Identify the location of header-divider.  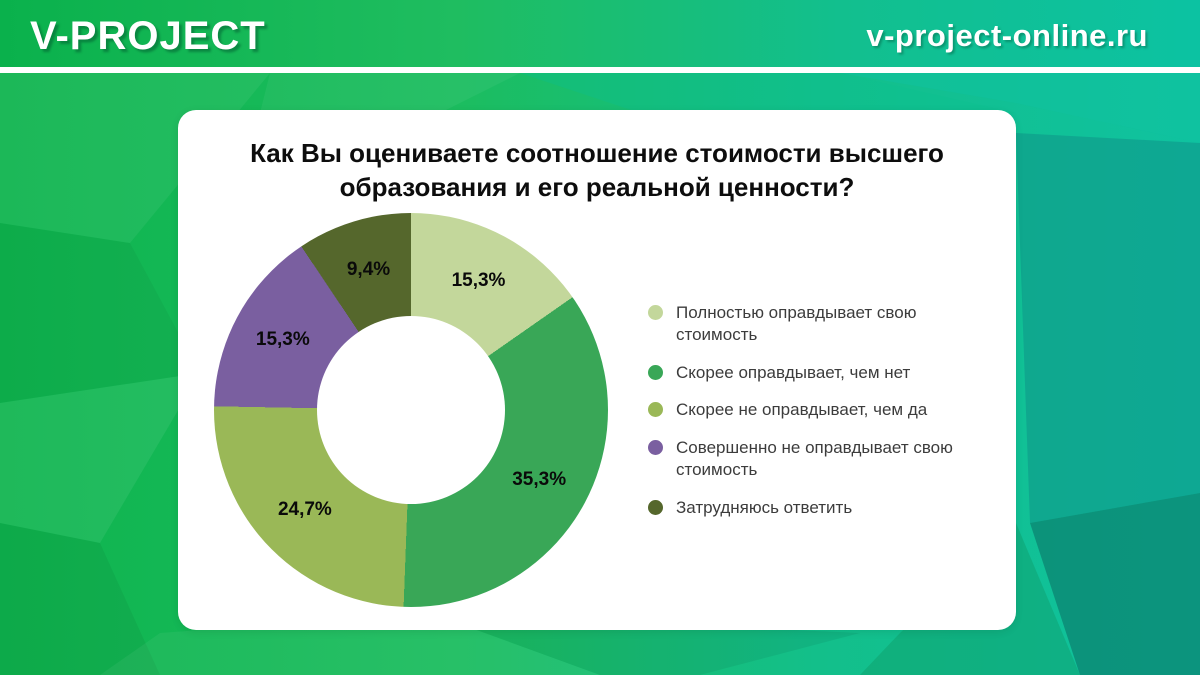
(600, 70).